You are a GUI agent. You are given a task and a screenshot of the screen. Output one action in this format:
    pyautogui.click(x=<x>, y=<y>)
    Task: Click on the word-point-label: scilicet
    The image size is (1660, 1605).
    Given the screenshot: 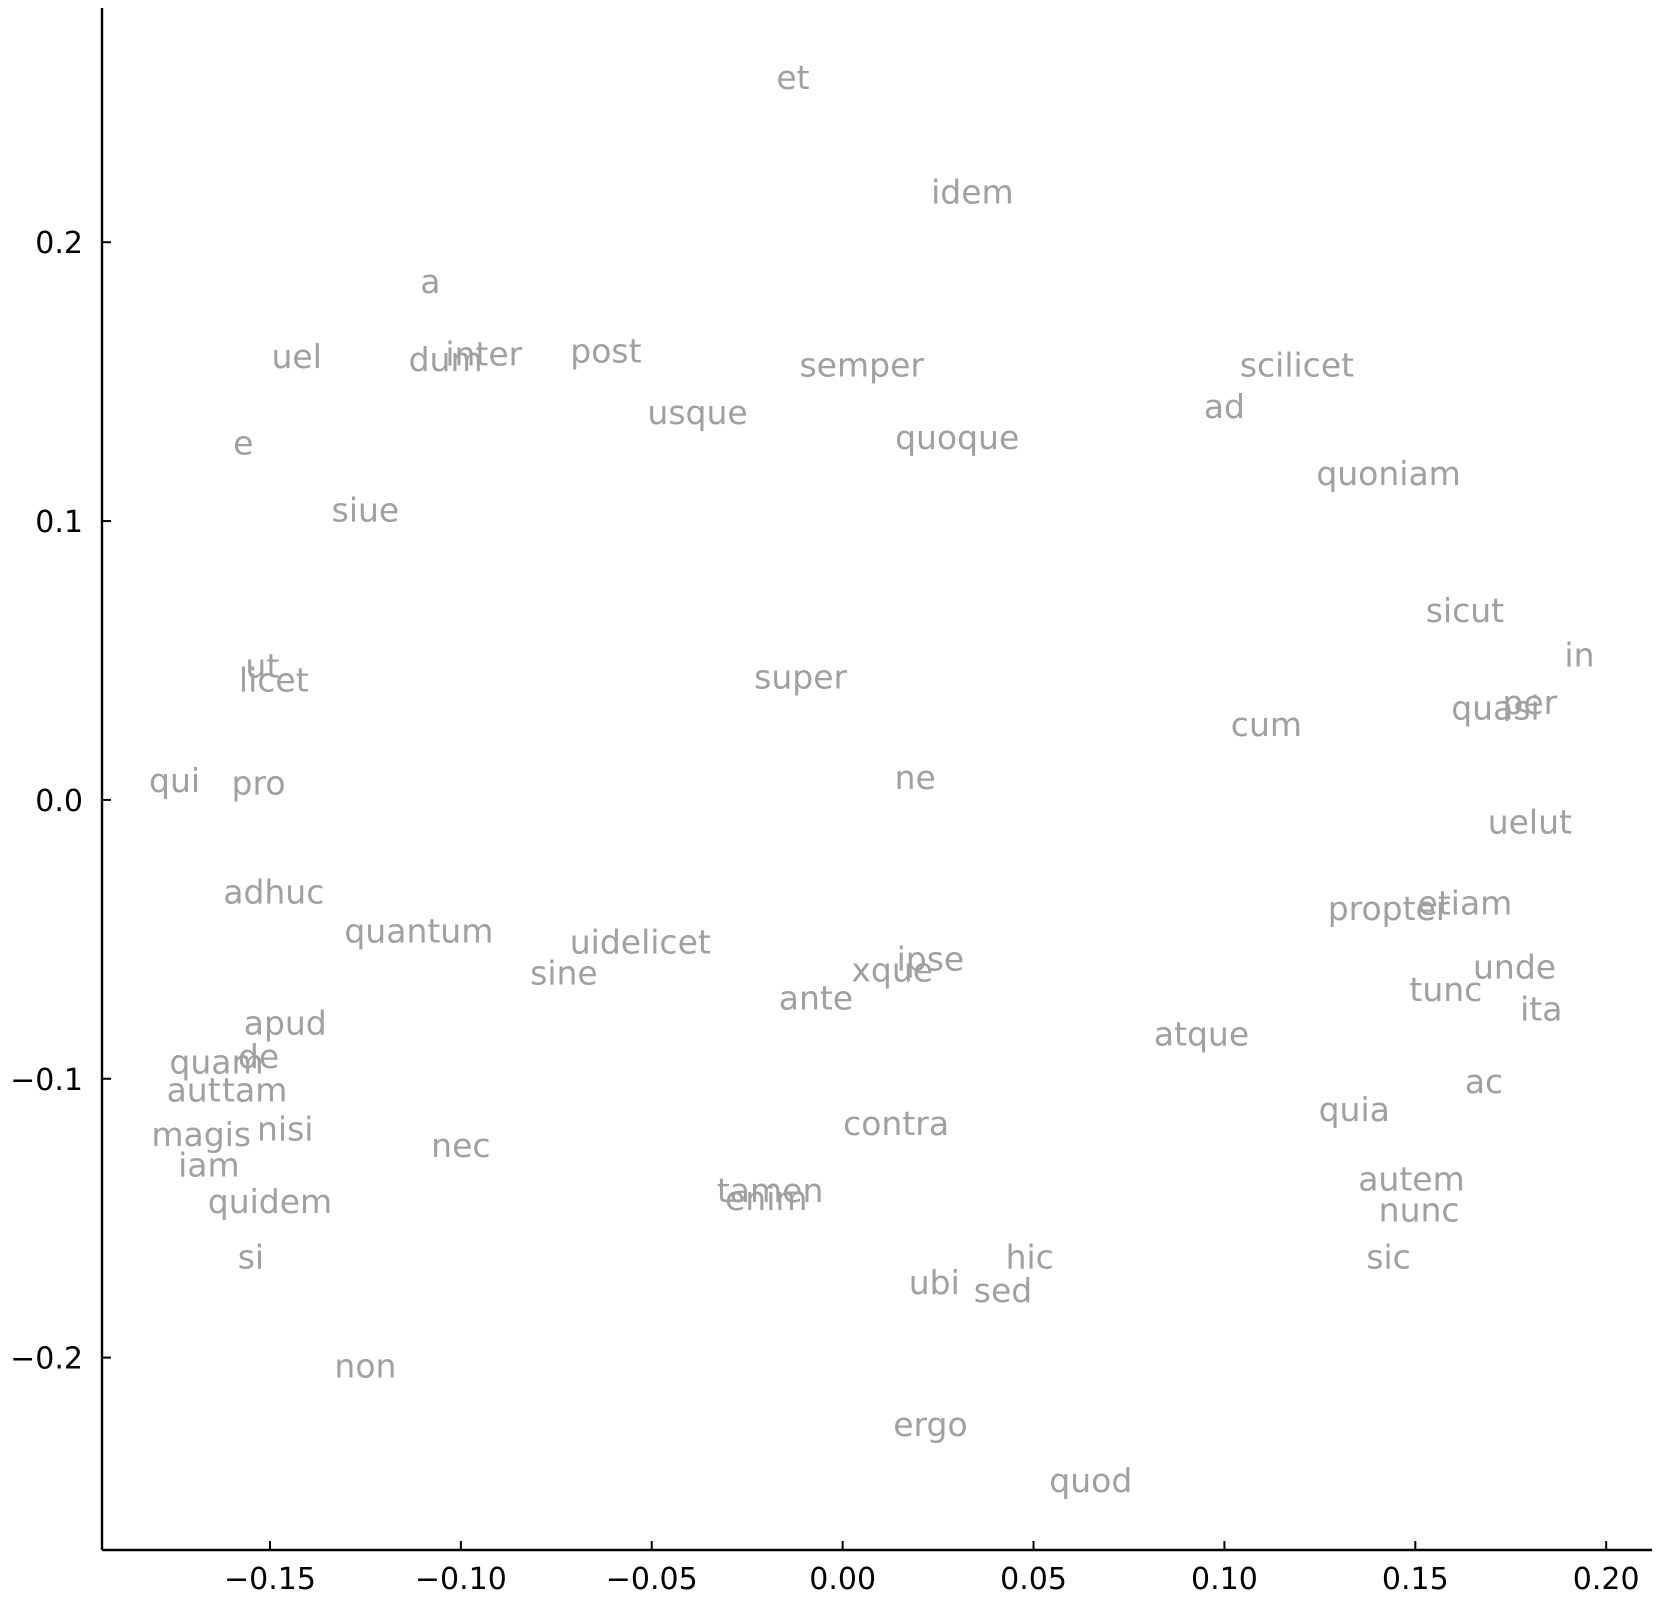 What is the action you would take?
    pyautogui.click(x=1297, y=364)
    